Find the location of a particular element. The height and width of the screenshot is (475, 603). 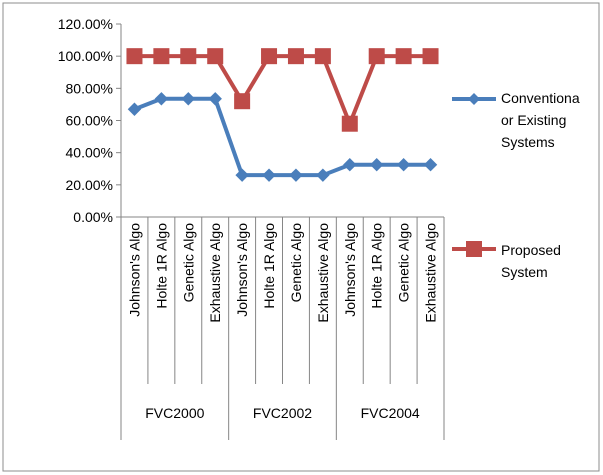

x-group-label: FVC2004 is located at coordinates (390, 413).